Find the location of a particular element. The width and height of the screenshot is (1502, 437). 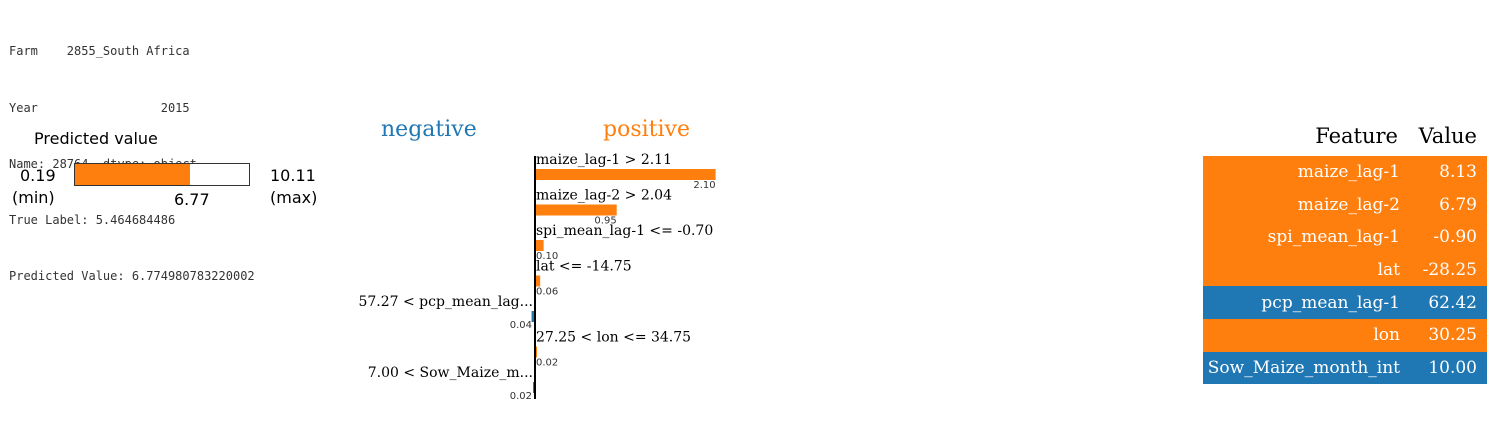

table-row: maize_lag-1 8.13 is located at coordinates (1345, 172).